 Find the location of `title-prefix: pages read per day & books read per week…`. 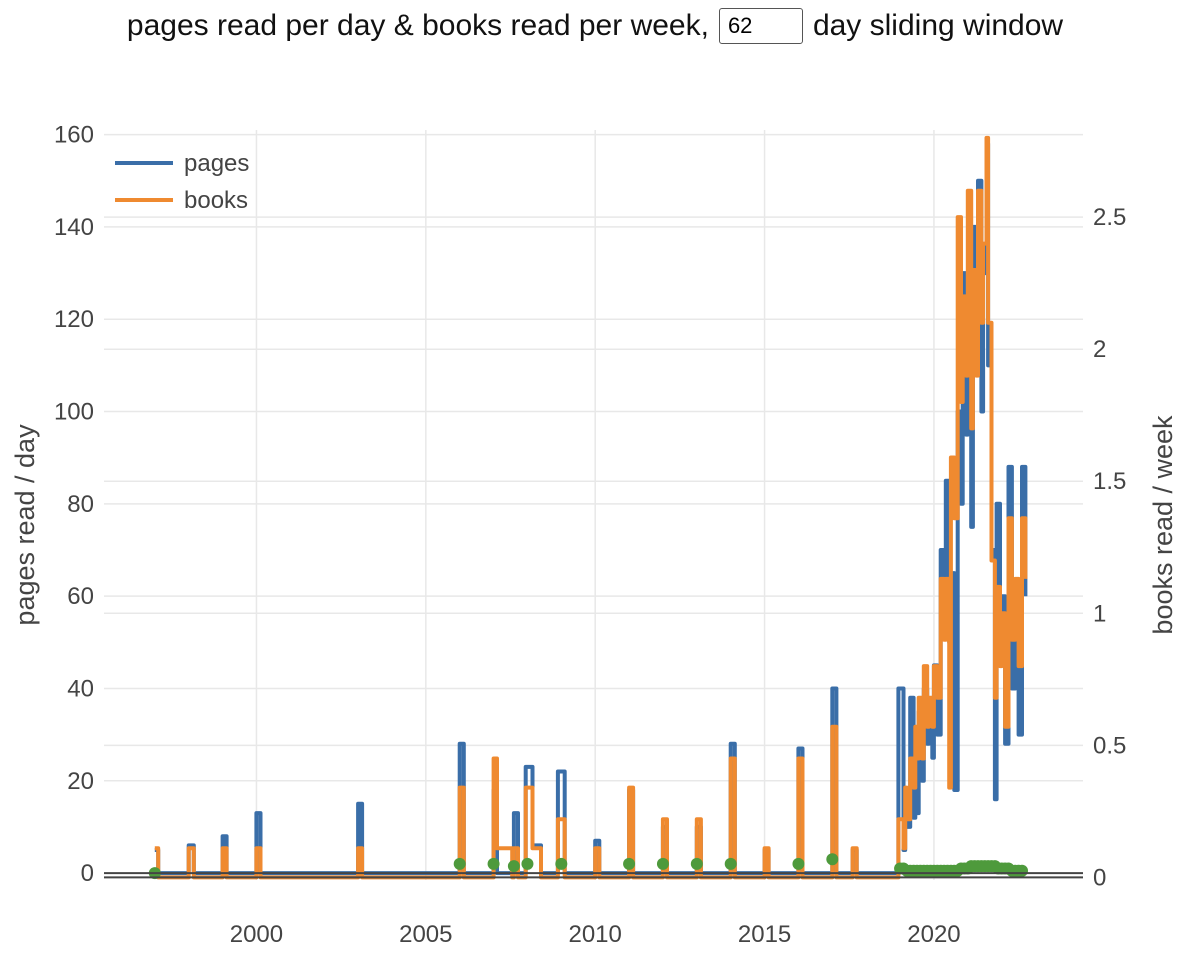

title-prefix: pages read per day & books read per week… is located at coordinates (417, 25).